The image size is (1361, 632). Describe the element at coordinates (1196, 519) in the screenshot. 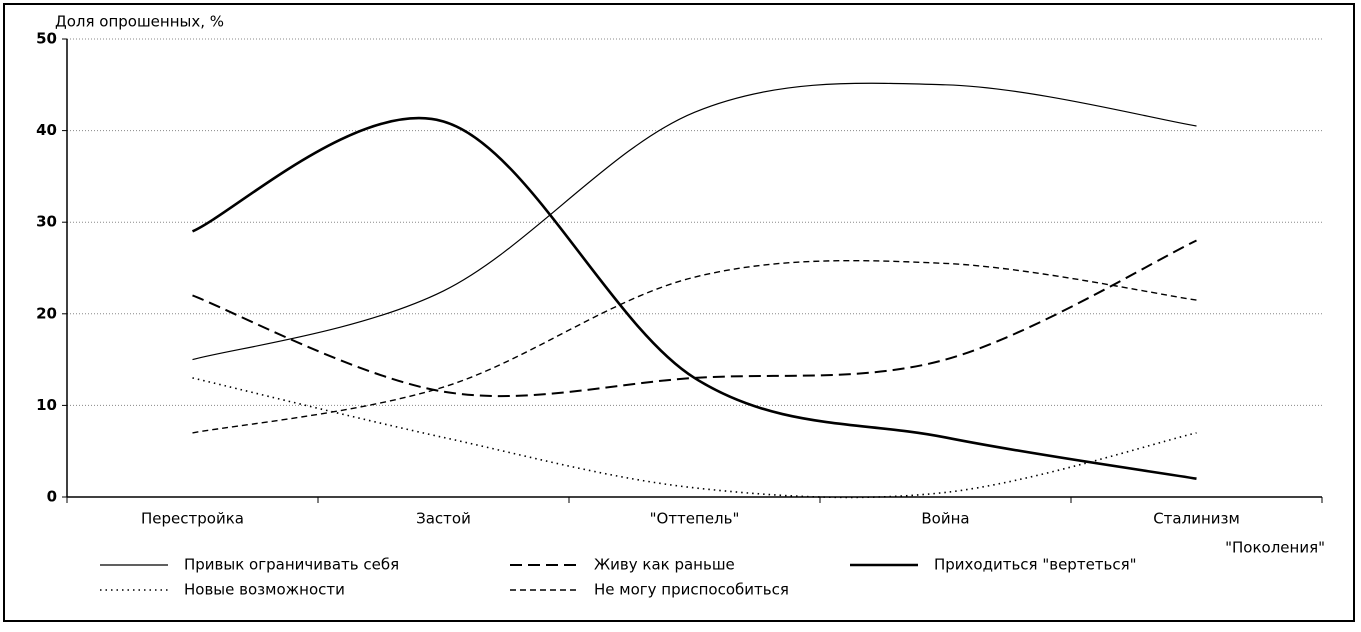

I see `x-tick-label: Сталинизм` at that location.